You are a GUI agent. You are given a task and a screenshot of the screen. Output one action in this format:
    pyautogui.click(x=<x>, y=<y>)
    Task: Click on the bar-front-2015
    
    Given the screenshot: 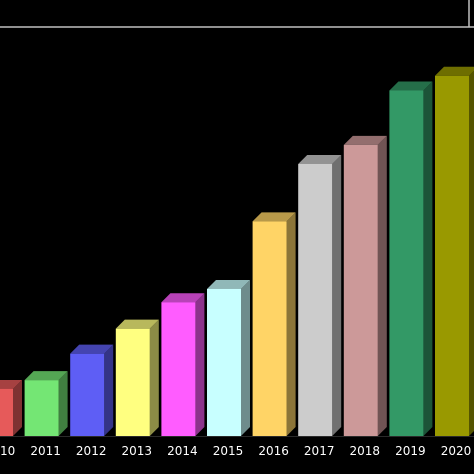 What is the action you would take?
    pyautogui.click(x=224, y=362)
    